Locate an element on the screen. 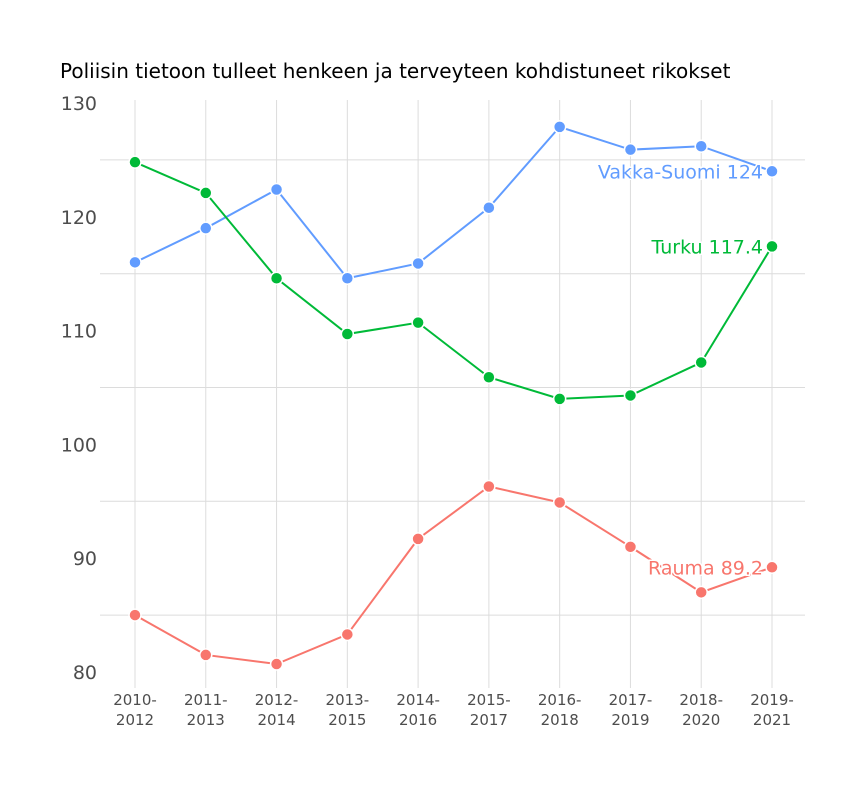 The height and width of the screenshot is (796, 864). x-tick-label: 2016 is located at coordinates (418, 720).